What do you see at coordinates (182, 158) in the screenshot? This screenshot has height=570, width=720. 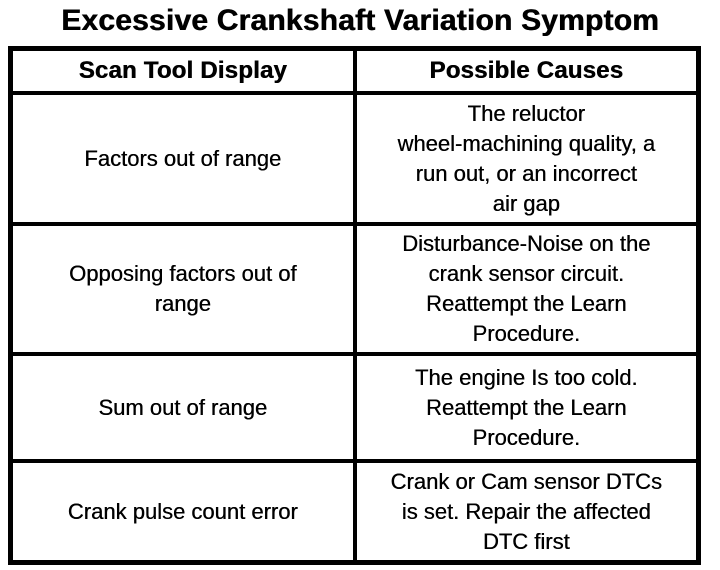 I see `cell-scan-tool-display: Factors out of range` at bounding box center [182, 158].